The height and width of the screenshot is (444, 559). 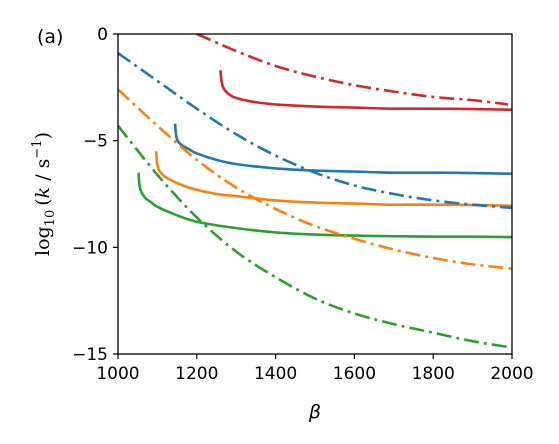 What do you see at coordinates (354, 374) in the screenshot?
I see `x-tick-label: 1600` at bounding box center [354, 374].